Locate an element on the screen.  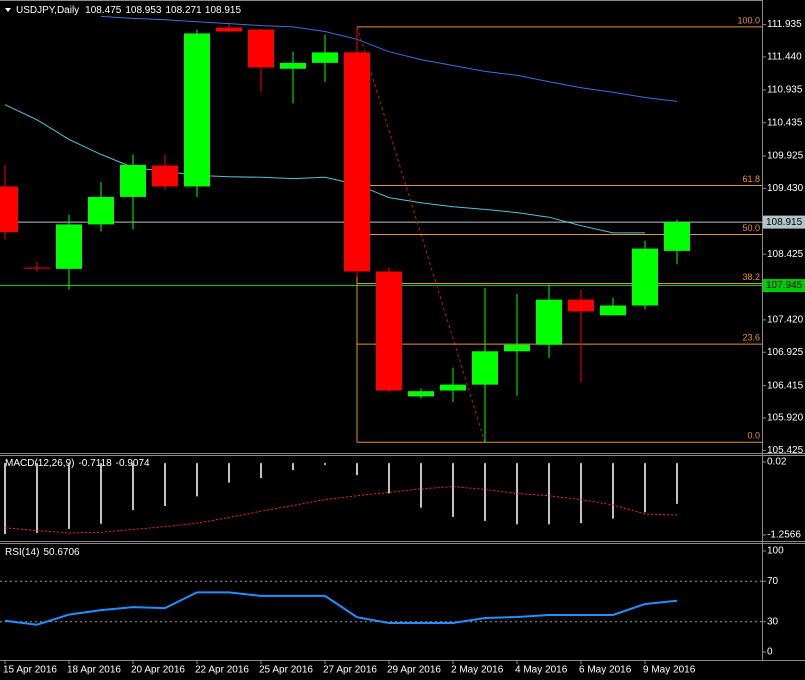
rsi-title: RSI(14) is located at coordinates (22, 552).